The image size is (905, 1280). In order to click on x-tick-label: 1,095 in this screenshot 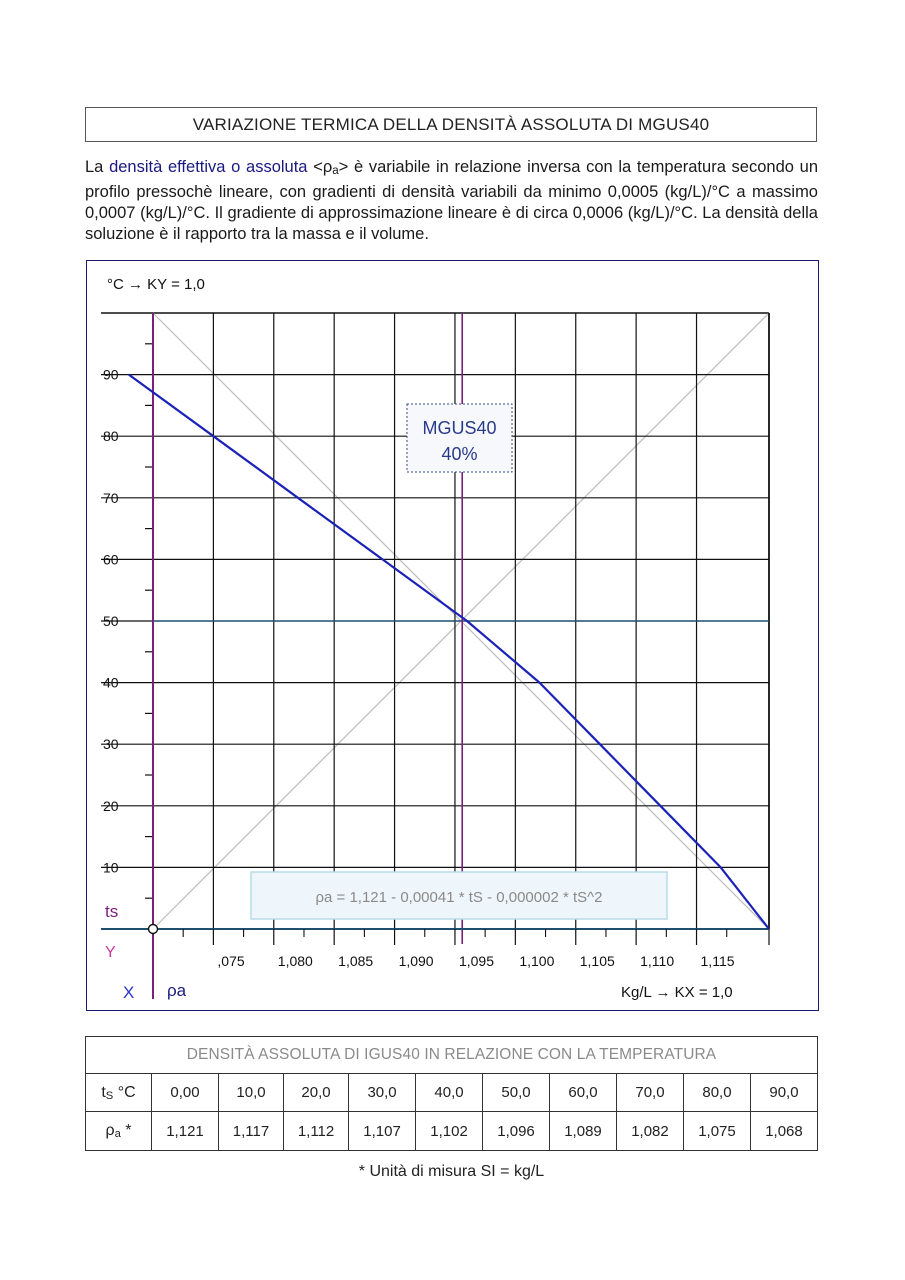, I will do `click(476, 961)`.